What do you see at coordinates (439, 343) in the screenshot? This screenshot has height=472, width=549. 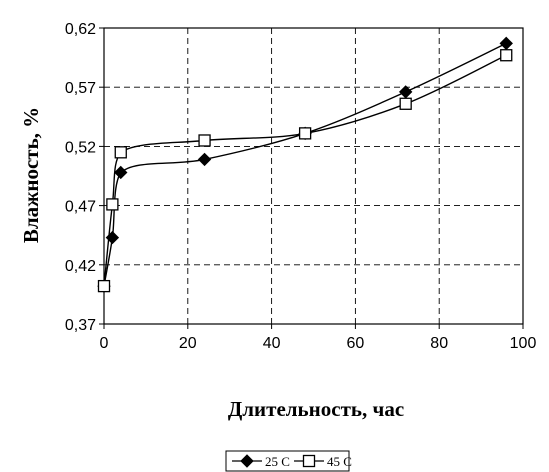 I see `x-tick-label: 80` at bounding box center [439, 343].